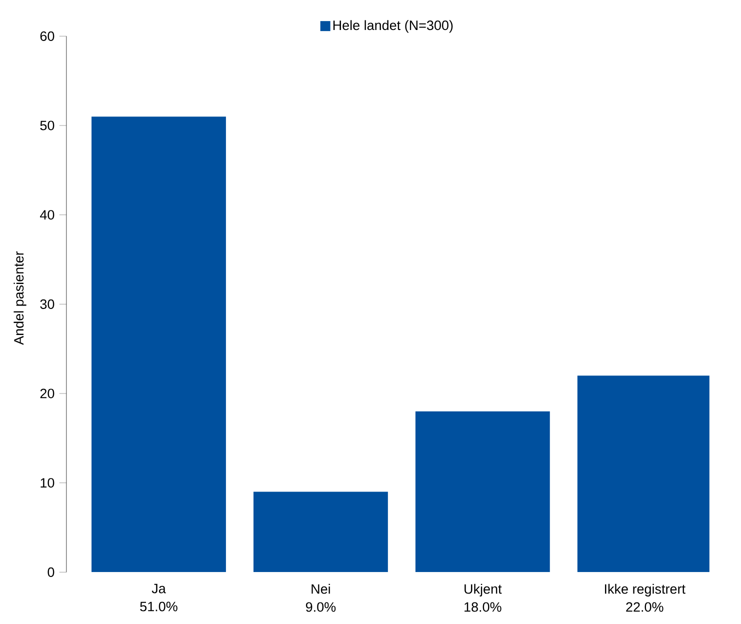 This screenshot has width=741, height=624. Describe the element at coordinates (47, 125) in the screenshot. I see `y-tick-label: 50` at that location.